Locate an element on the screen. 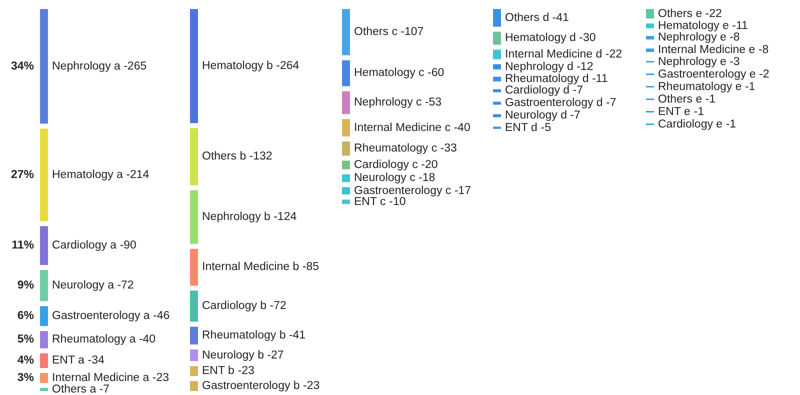 The image size is (800, 395). data-label: -264 is located at coordinates (288, 66).